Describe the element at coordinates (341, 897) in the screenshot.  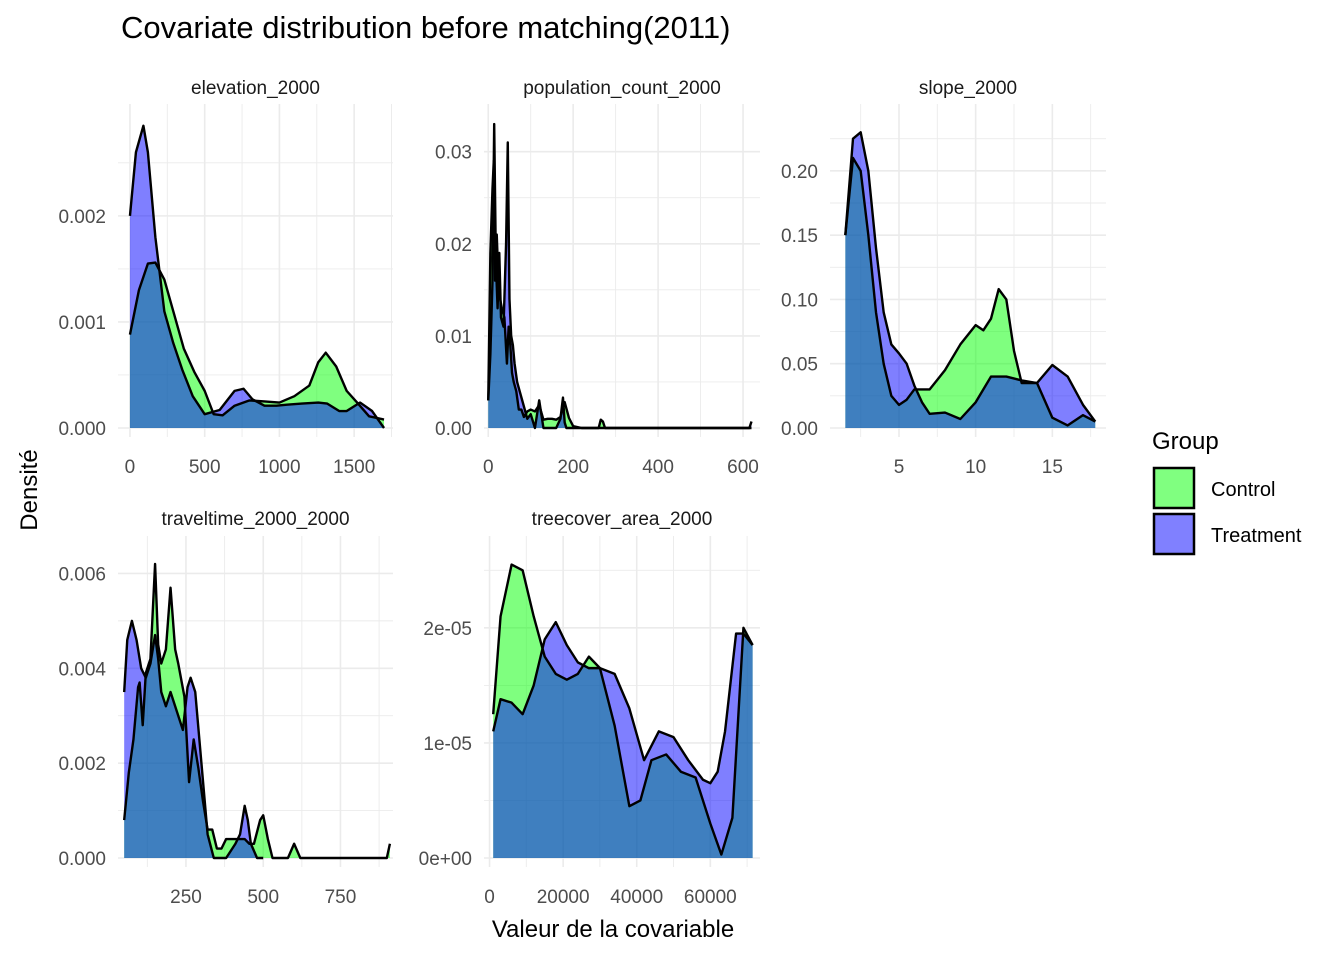
I see `x-tick-label: 750` at that location.